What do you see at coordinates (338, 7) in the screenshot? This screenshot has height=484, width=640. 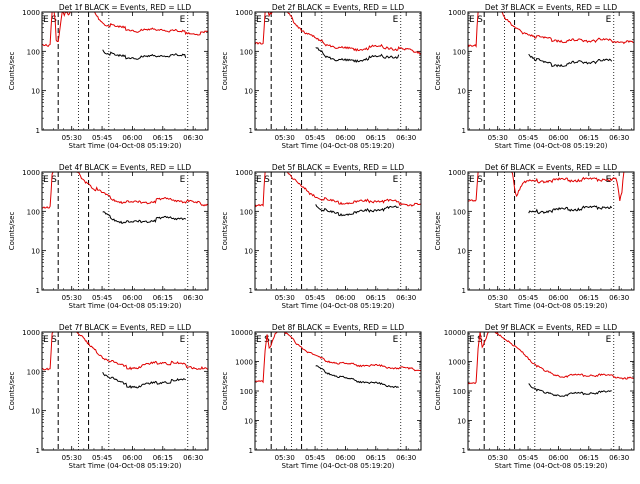 I see `panel-title: Det 2f BLACK = Events, RED = LLD` at bounding box center [338, 7].